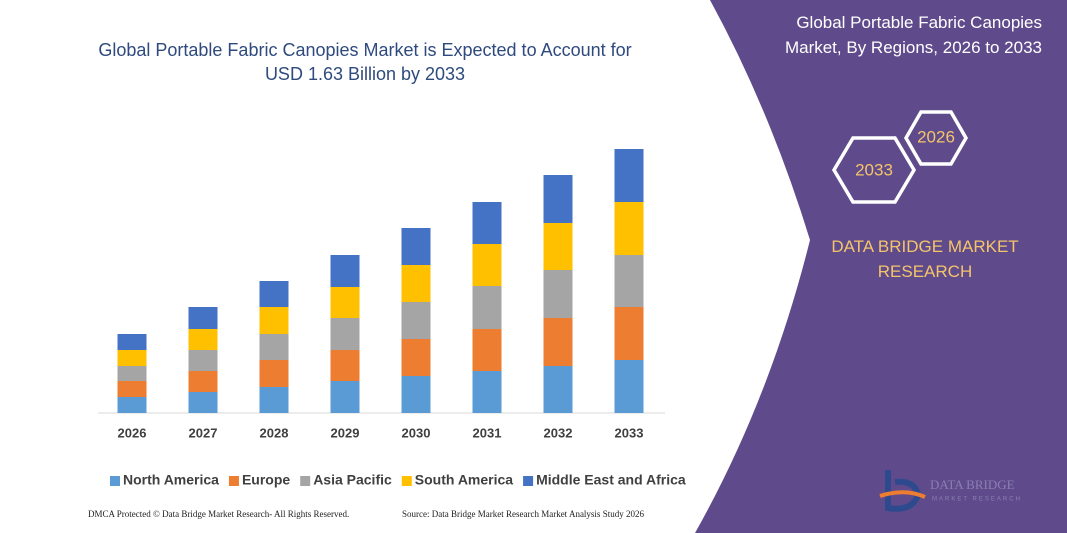 This screenshot has height=533, width=1067. I want to click on logo-icon, so click(902, 494).